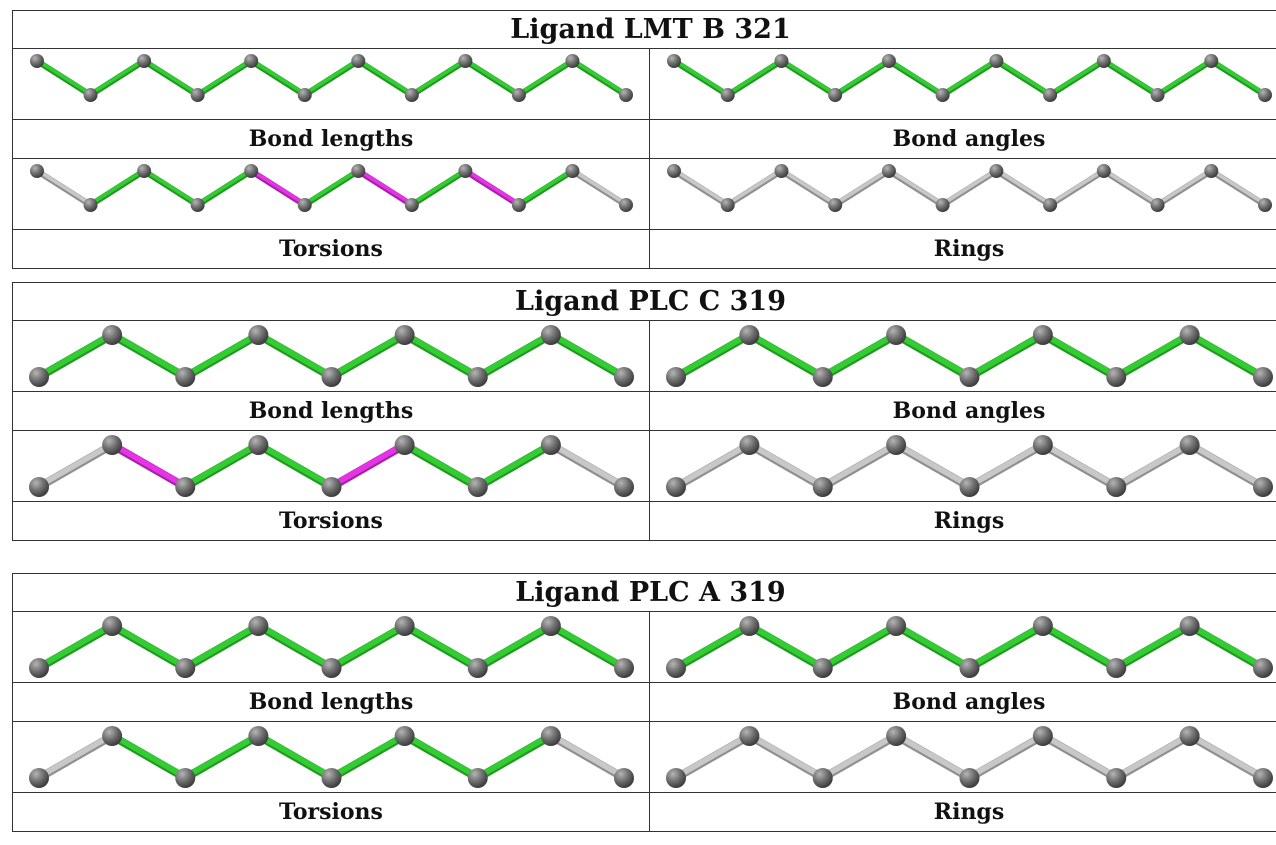  I want to click on panel-label: Rings, so click(962, 812).